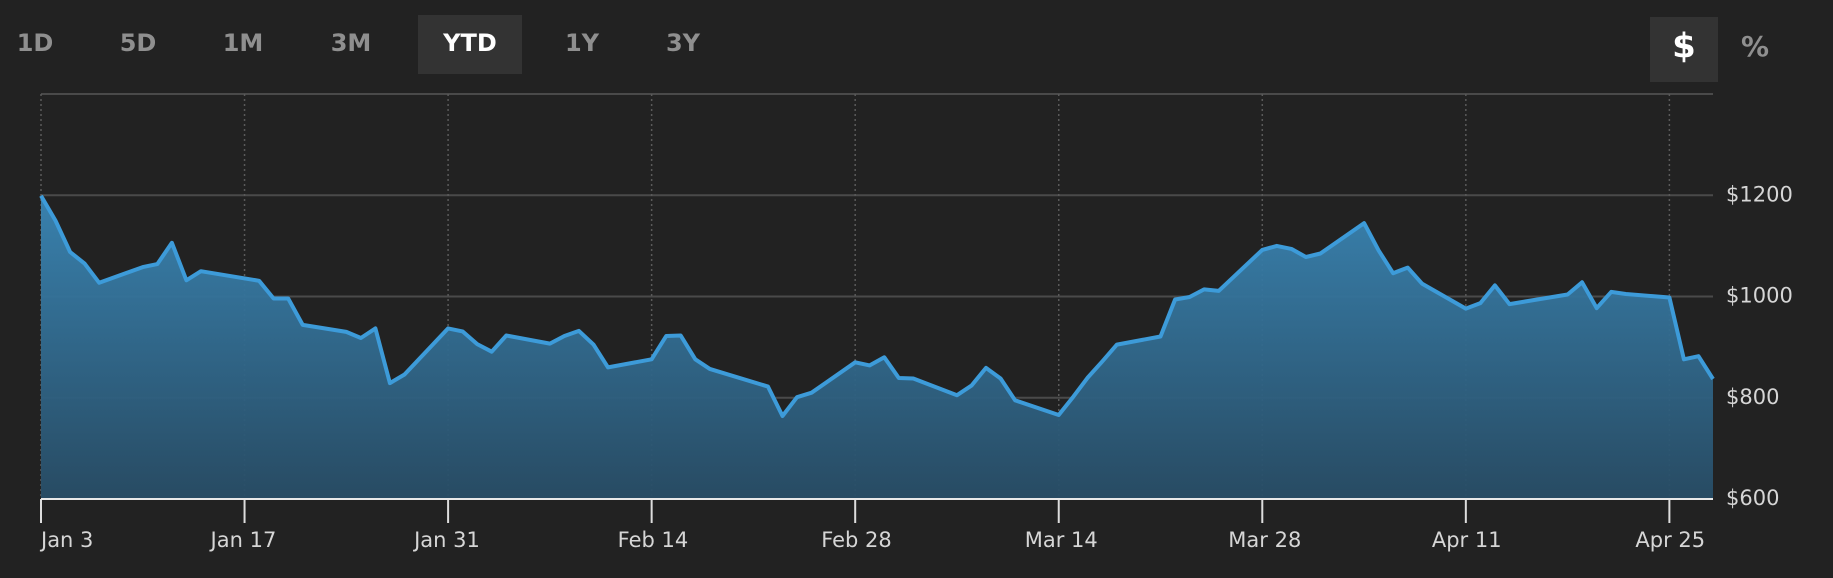 This screenshot has height=578, width=1833. Describe the element at coordinates (856, 540) in the screenshot. I see `x-tick-label: Feb 28` at that location.